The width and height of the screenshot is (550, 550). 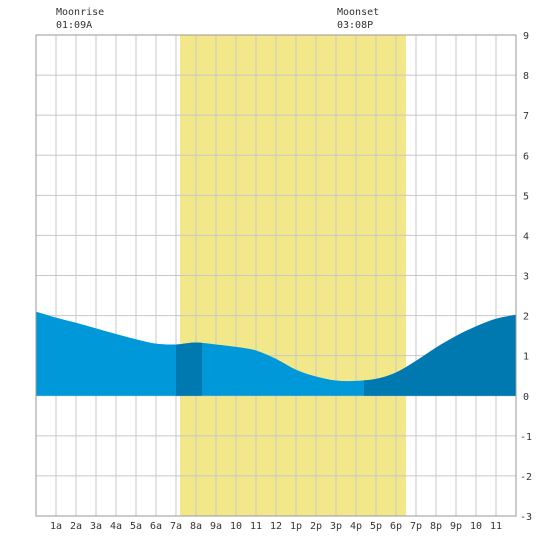 What do you see at coordinates (396, 526) in the screenshot?
I see `x-tick-label: 6p` at bounding box center [396, 526].